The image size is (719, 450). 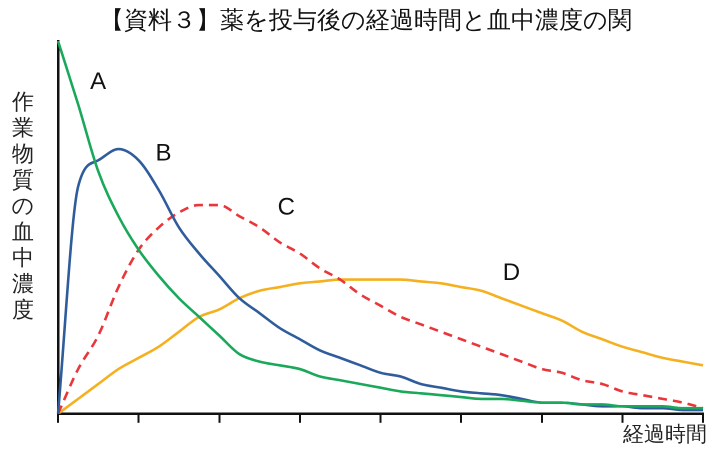 I want to click on text: 作業物質の血中濃度, so click(x=23, y=206).